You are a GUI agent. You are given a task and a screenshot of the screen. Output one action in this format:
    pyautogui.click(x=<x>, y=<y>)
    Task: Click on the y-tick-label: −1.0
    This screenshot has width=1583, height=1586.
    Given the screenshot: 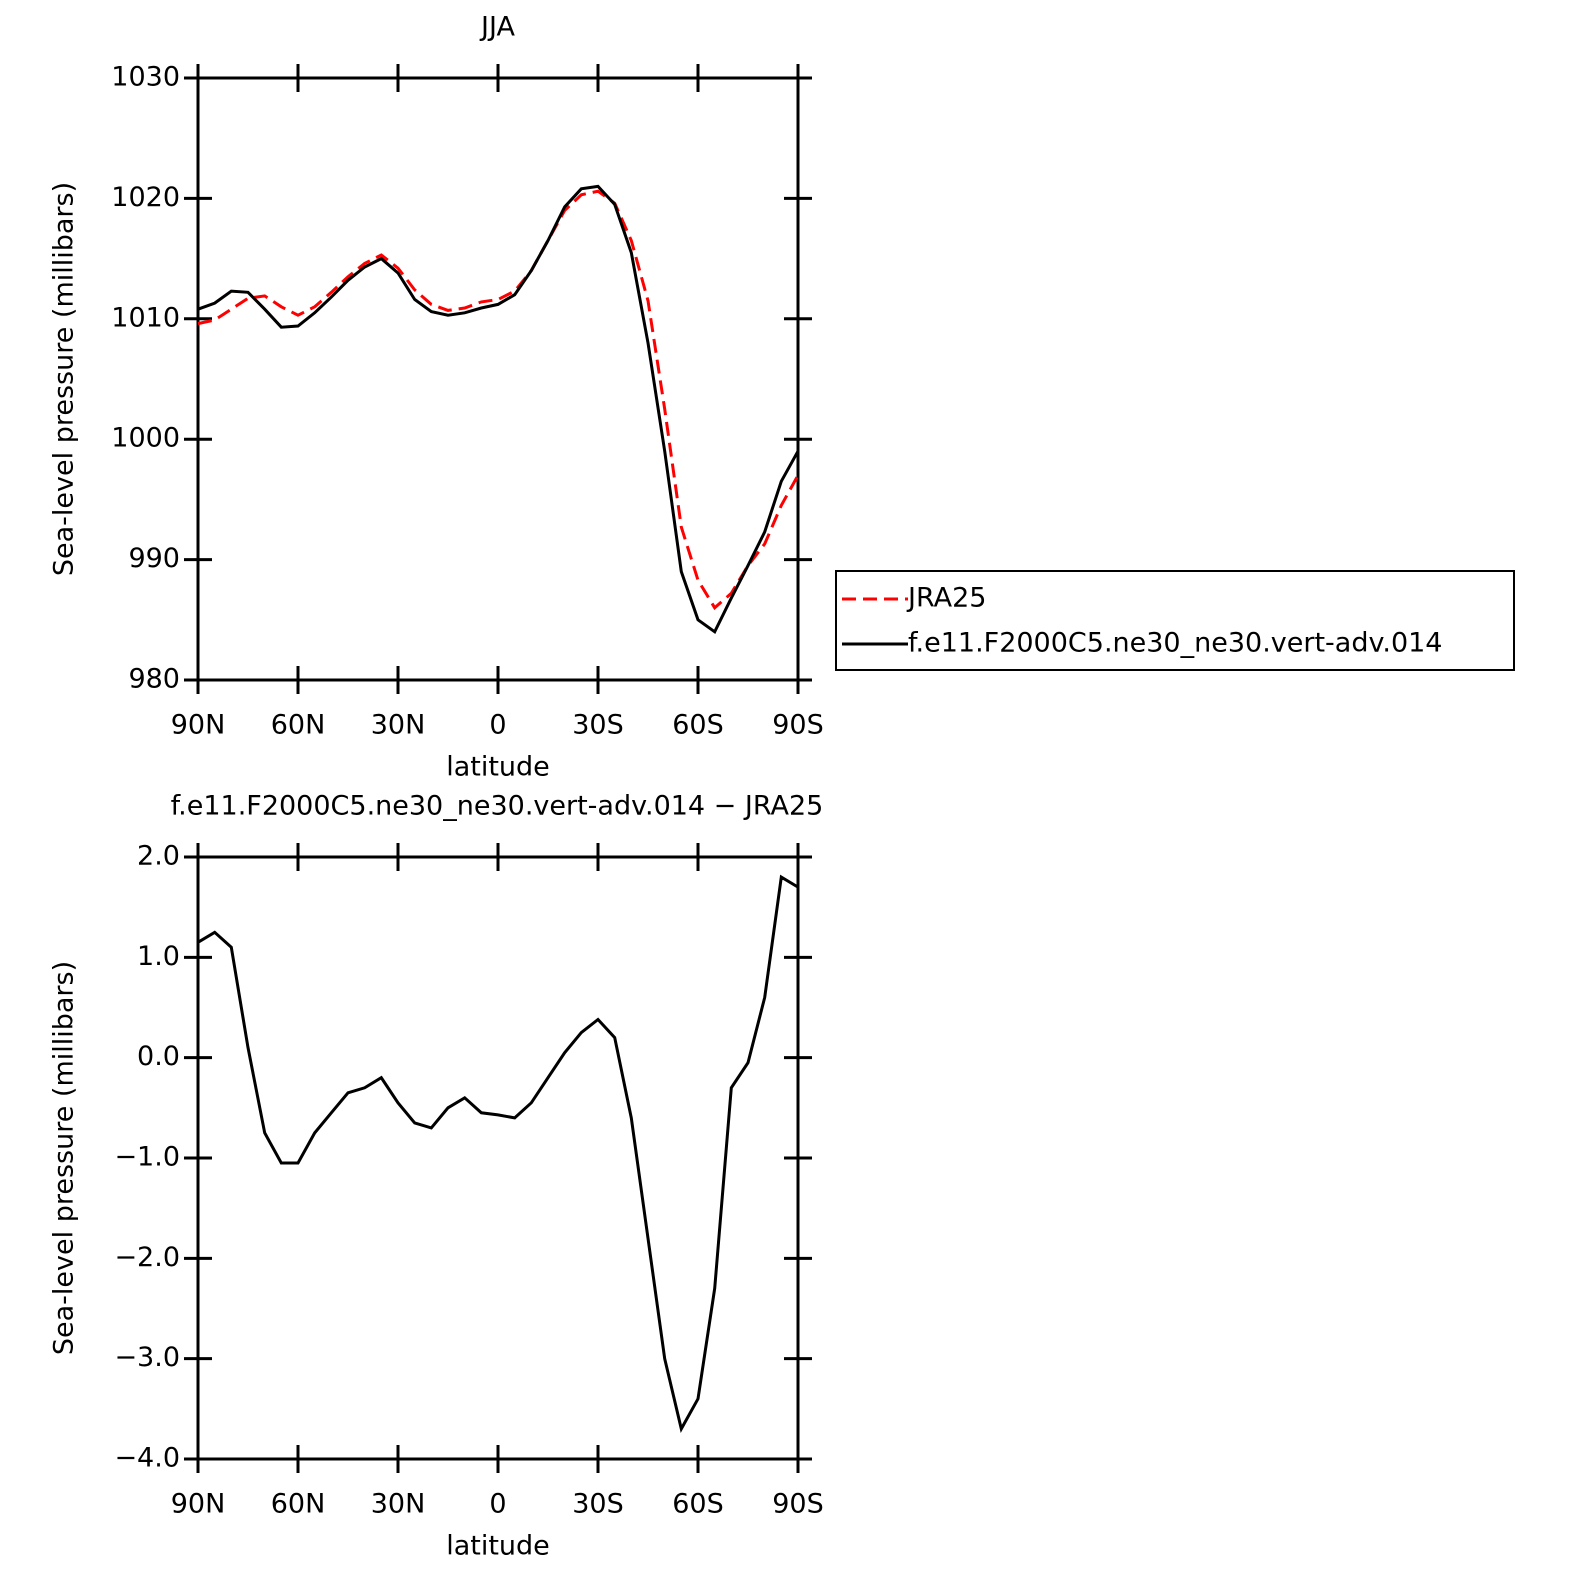 What is the action you would take?
    pyautogui.click(x=147, y=1157)
    